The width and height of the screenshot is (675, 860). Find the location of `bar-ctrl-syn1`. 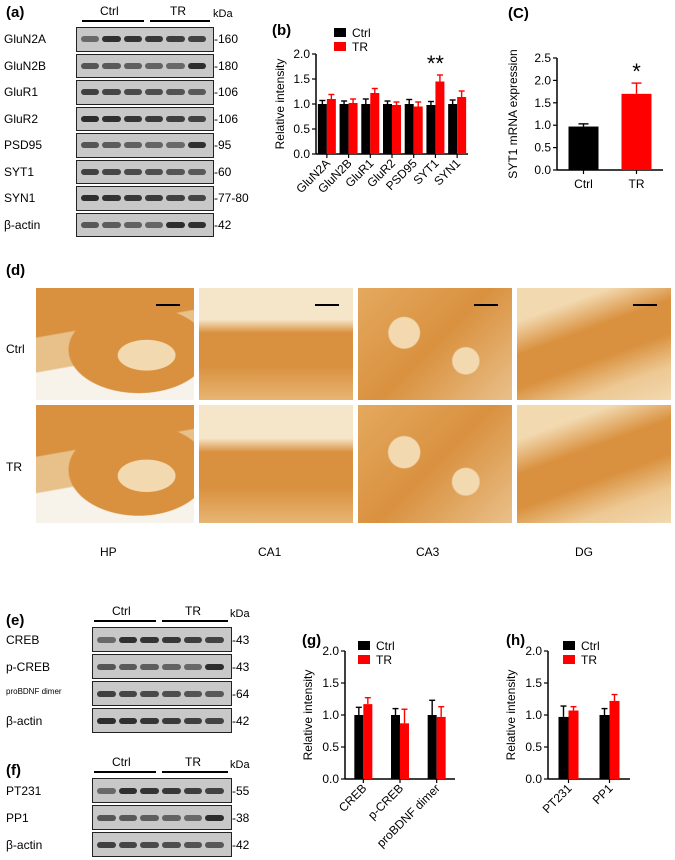

bar-ctrl-syn1 is located at coordinates (453, 129).